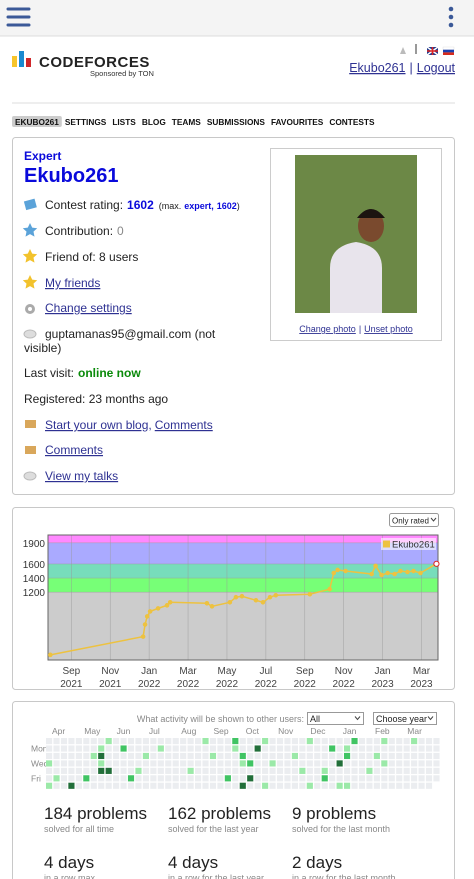 The width and height of the screenshot is (474, 879). What do you see at coordinates (34, 565) in the screenshot?
I see `y-tick-label: 1600` at bounding box center [34, 565].